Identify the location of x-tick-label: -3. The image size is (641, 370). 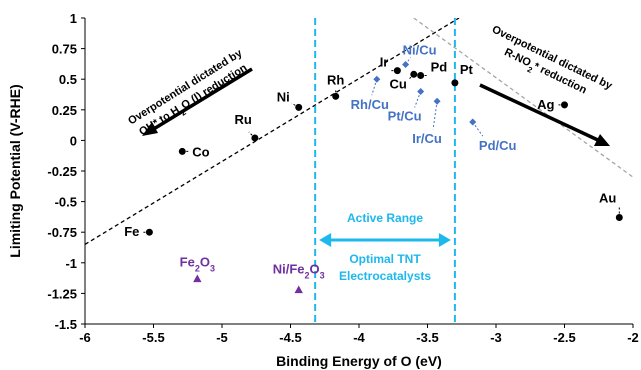
(496, 337).